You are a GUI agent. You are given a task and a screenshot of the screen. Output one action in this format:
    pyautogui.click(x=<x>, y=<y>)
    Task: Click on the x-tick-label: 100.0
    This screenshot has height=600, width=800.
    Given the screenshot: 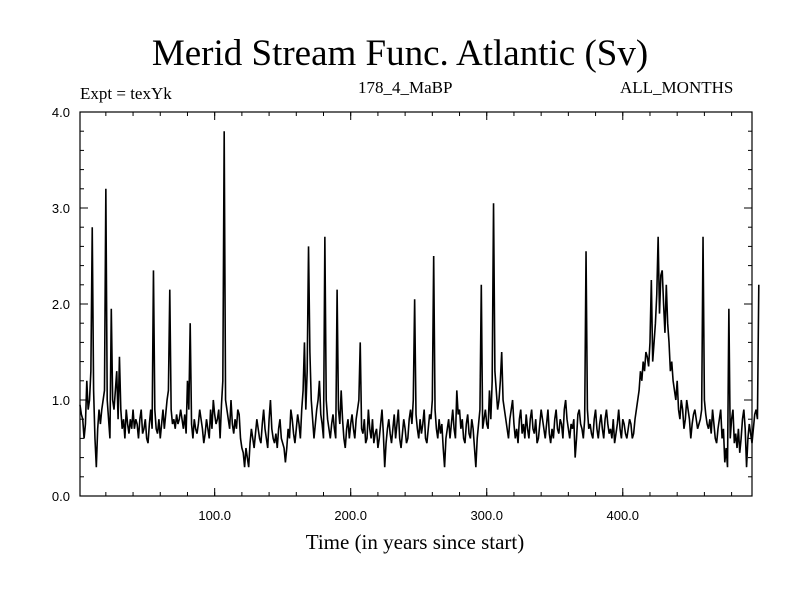 What is the action you would take?
    pyautogui.click(x=214, y=515)
    